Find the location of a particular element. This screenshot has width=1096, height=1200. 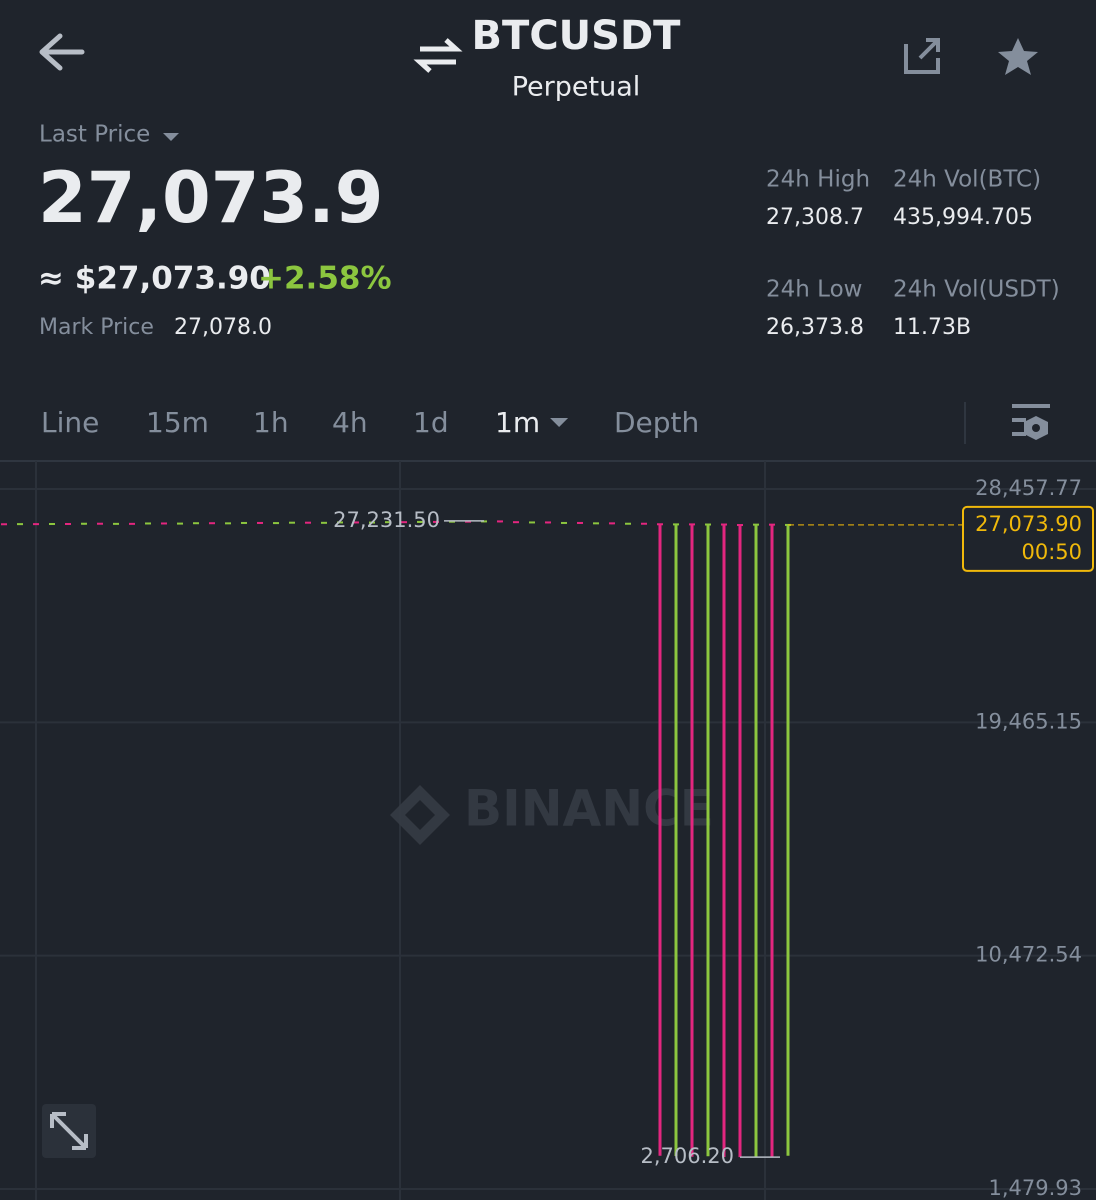

fullscreen-icon is located at coordinates (69, 1131).